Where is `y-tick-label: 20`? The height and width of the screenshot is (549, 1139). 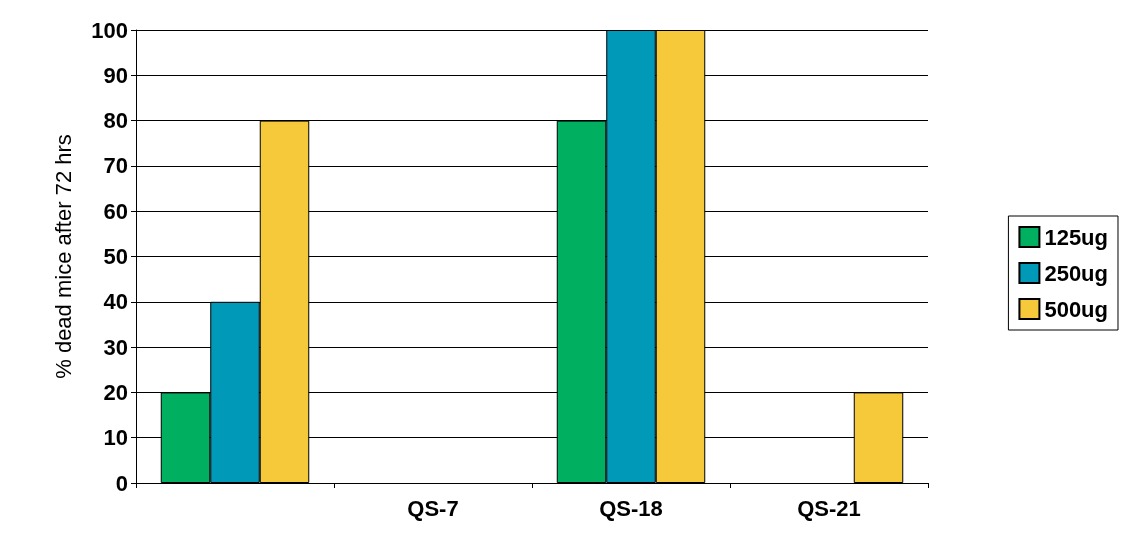 y-tick-label: 20 is located at coordinates (115, 392).